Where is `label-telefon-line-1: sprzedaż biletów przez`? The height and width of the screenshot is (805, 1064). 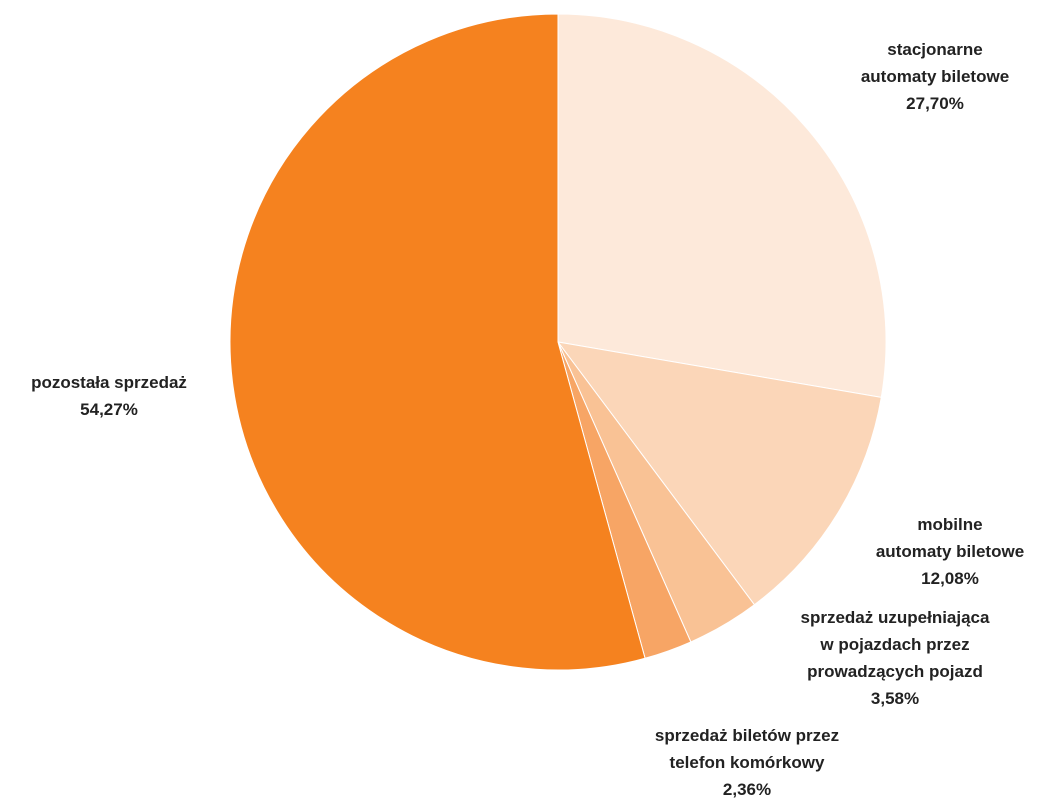
label-telefon-line-1: sprzedaż biletów przez is located at coordinates (747, 735).